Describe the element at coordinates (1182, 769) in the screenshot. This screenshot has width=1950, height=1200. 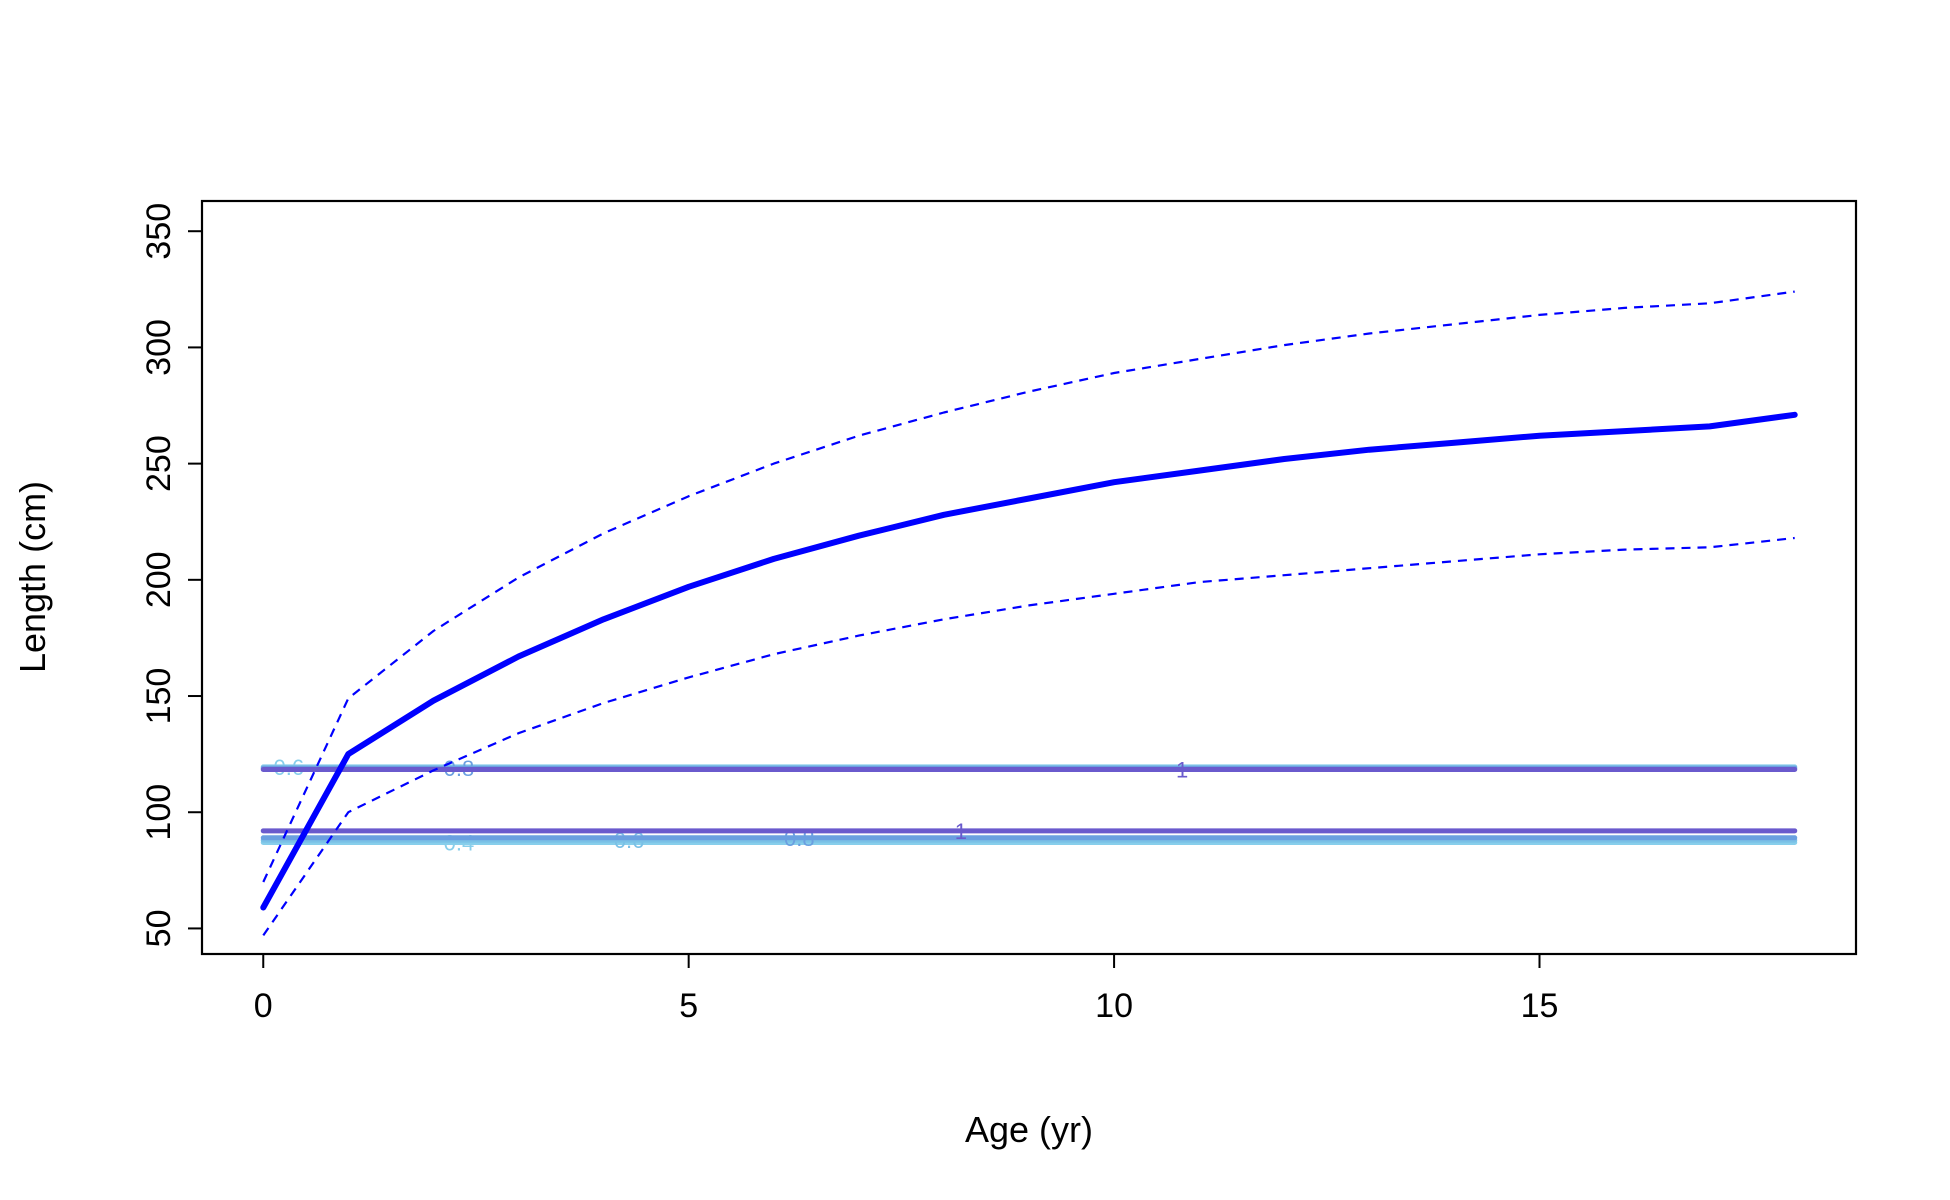
I see `contour-label-2: 1` at that location.